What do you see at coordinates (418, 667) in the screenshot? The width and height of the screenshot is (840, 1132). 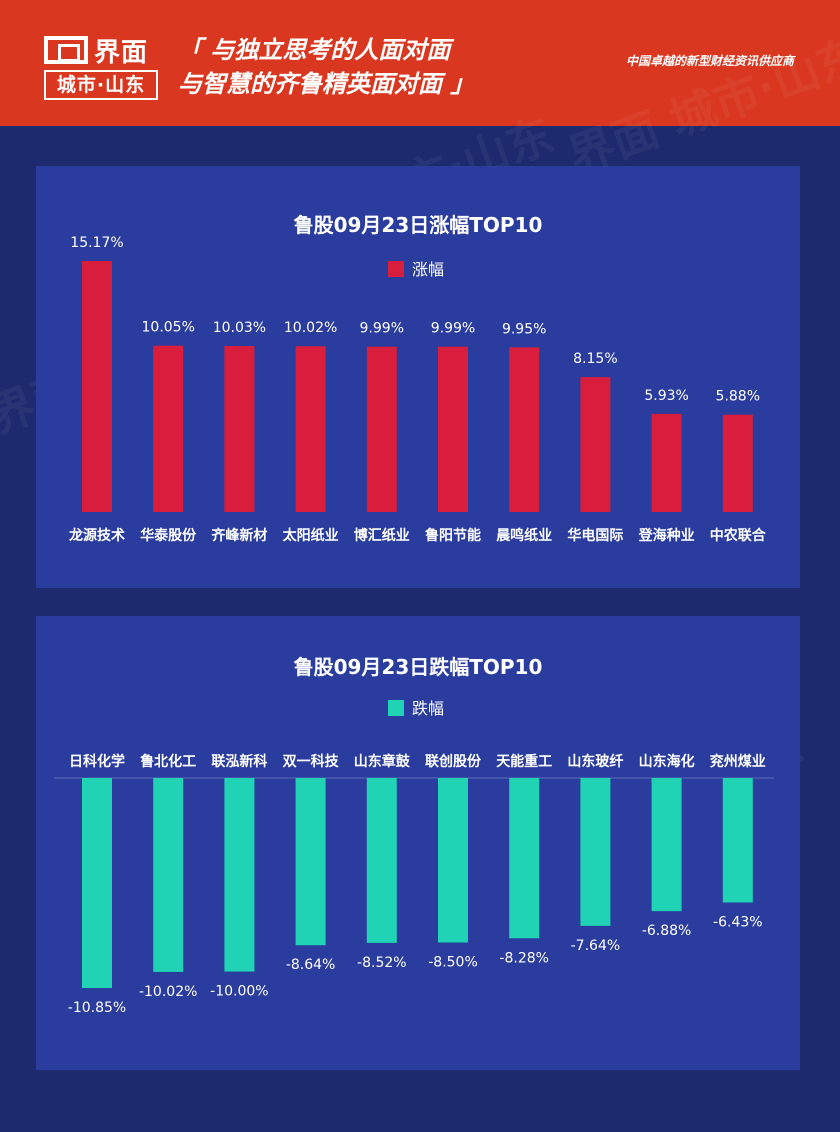 I see `chart-title: 鲁股09月23日跌幅TOP10` at bounding box center [418, 667].